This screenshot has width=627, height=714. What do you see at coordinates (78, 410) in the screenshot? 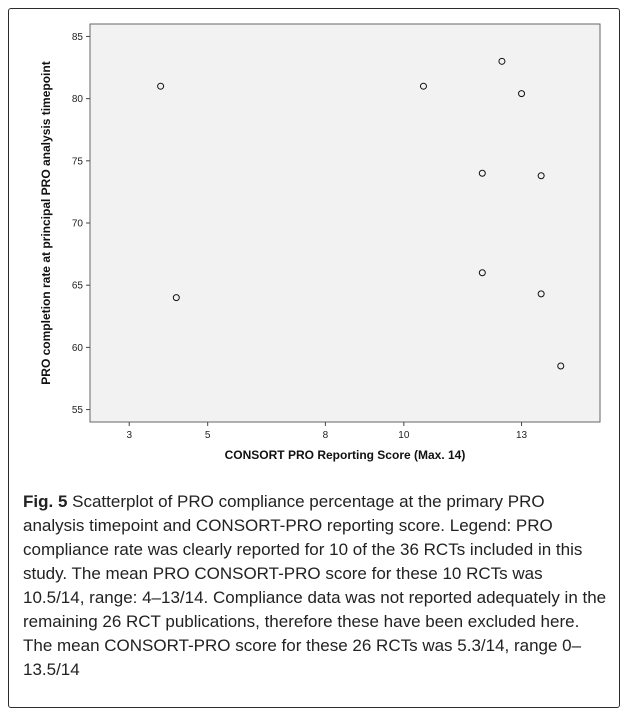
I see `y-tick-label: 55` at bounding box center [78, 410].